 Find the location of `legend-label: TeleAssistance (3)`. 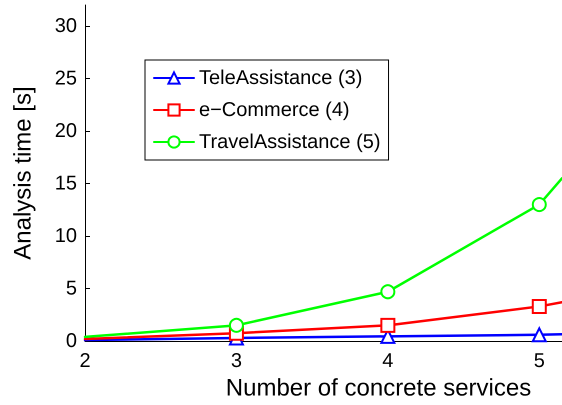

legend-label: TeleAssistance (3) is located at coordinates (280, 78).